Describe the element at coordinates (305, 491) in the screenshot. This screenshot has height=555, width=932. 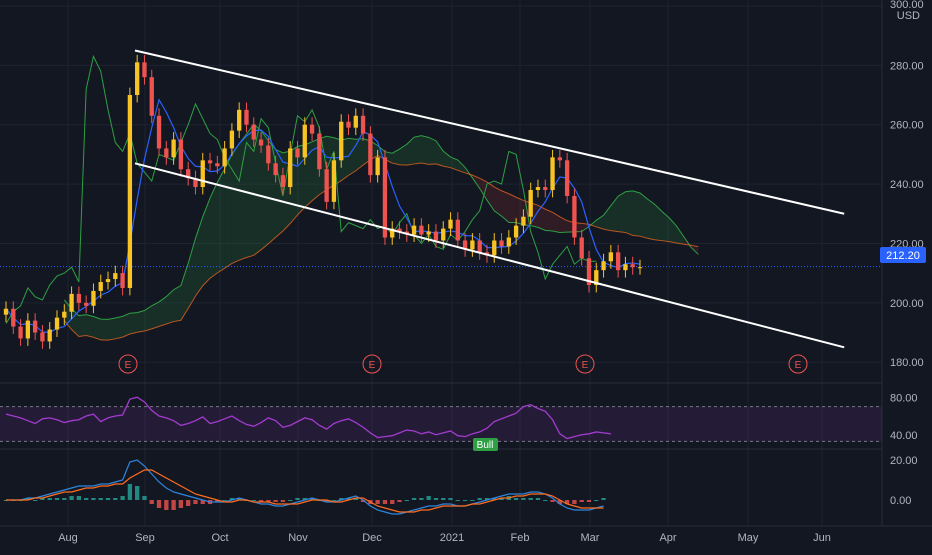
I see `macd-signal-line` at that location.